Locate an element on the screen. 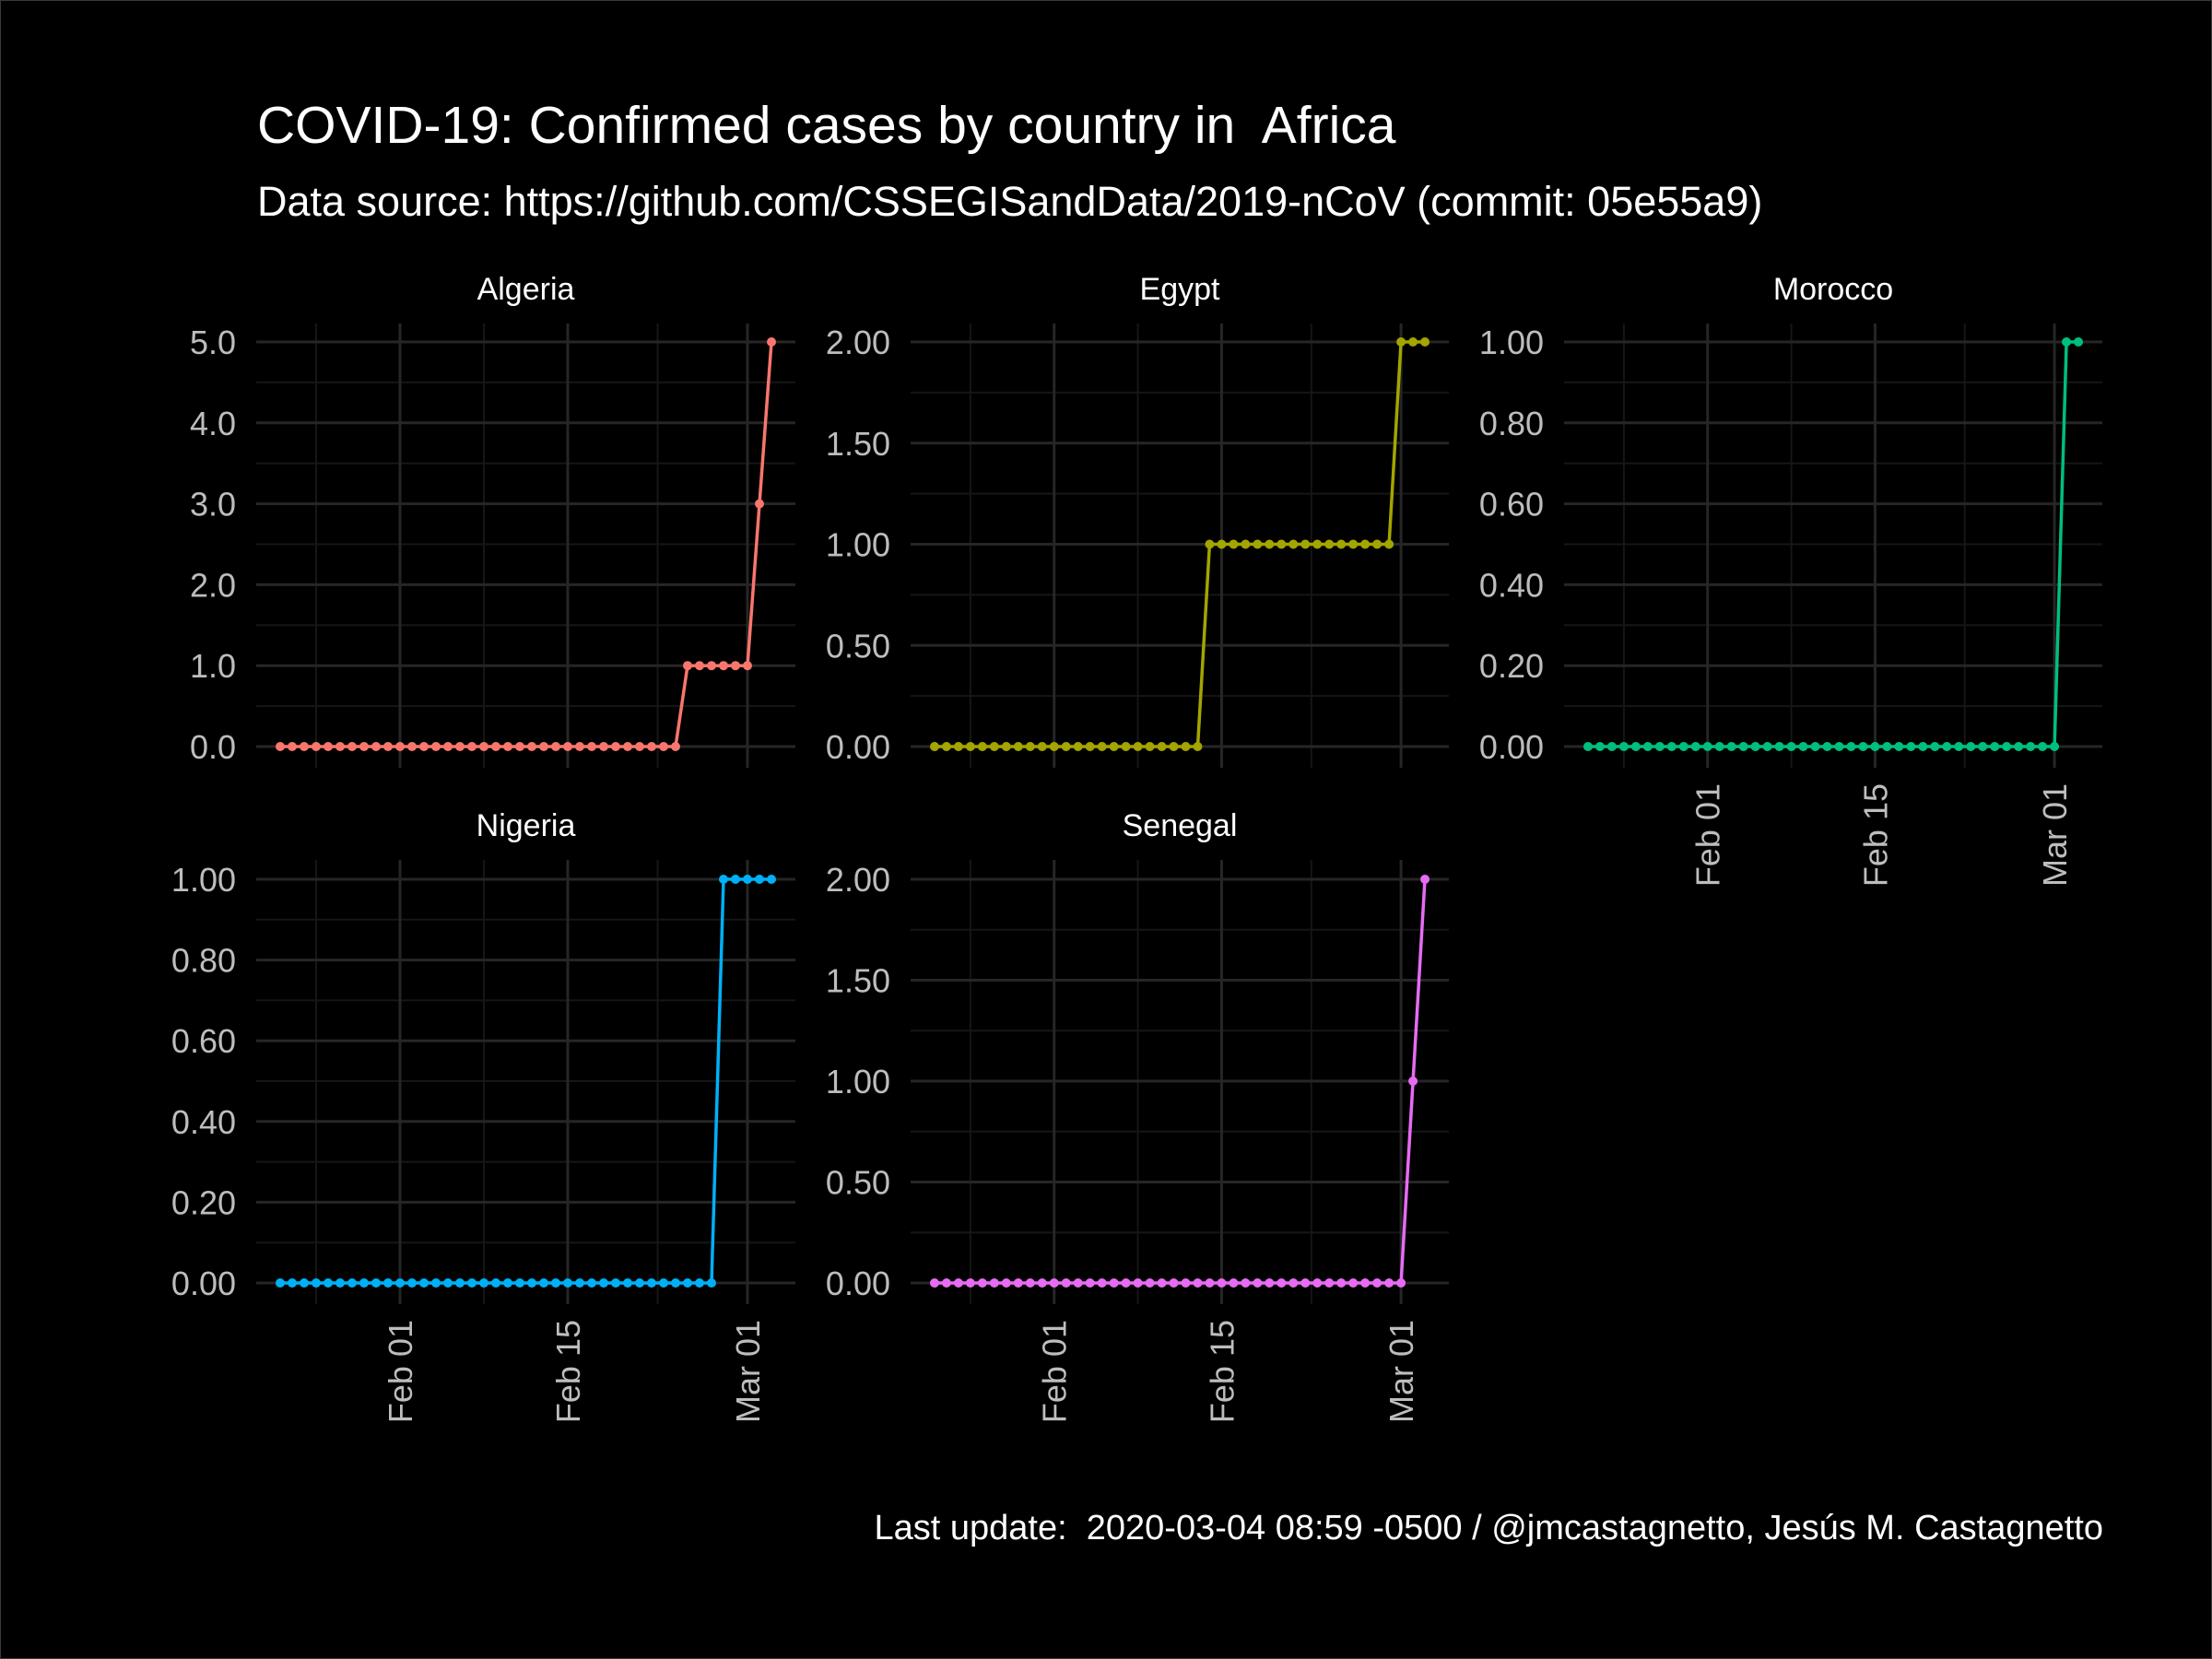 The image size is (2212, 1659). facet-title: Egypt is located at coordinates (1180, 289).